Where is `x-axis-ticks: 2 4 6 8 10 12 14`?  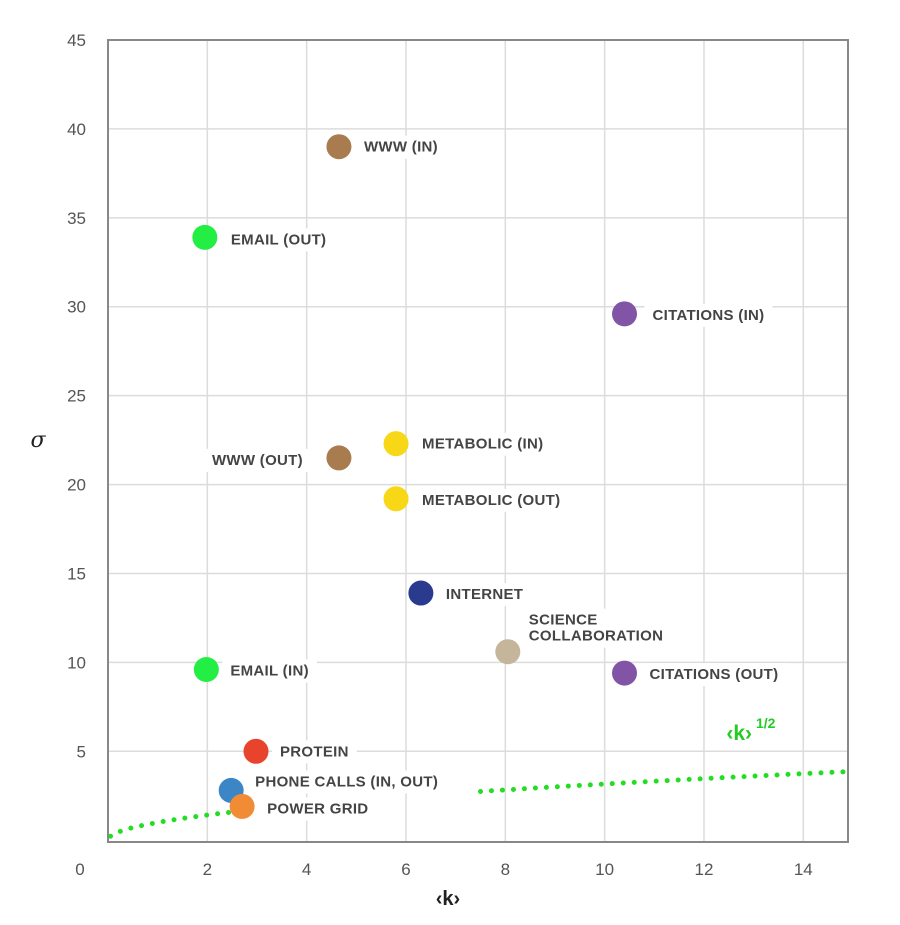 x-axis-ticks: 2 4 6 8 10 12 14 is located at coordinates (508, 869).